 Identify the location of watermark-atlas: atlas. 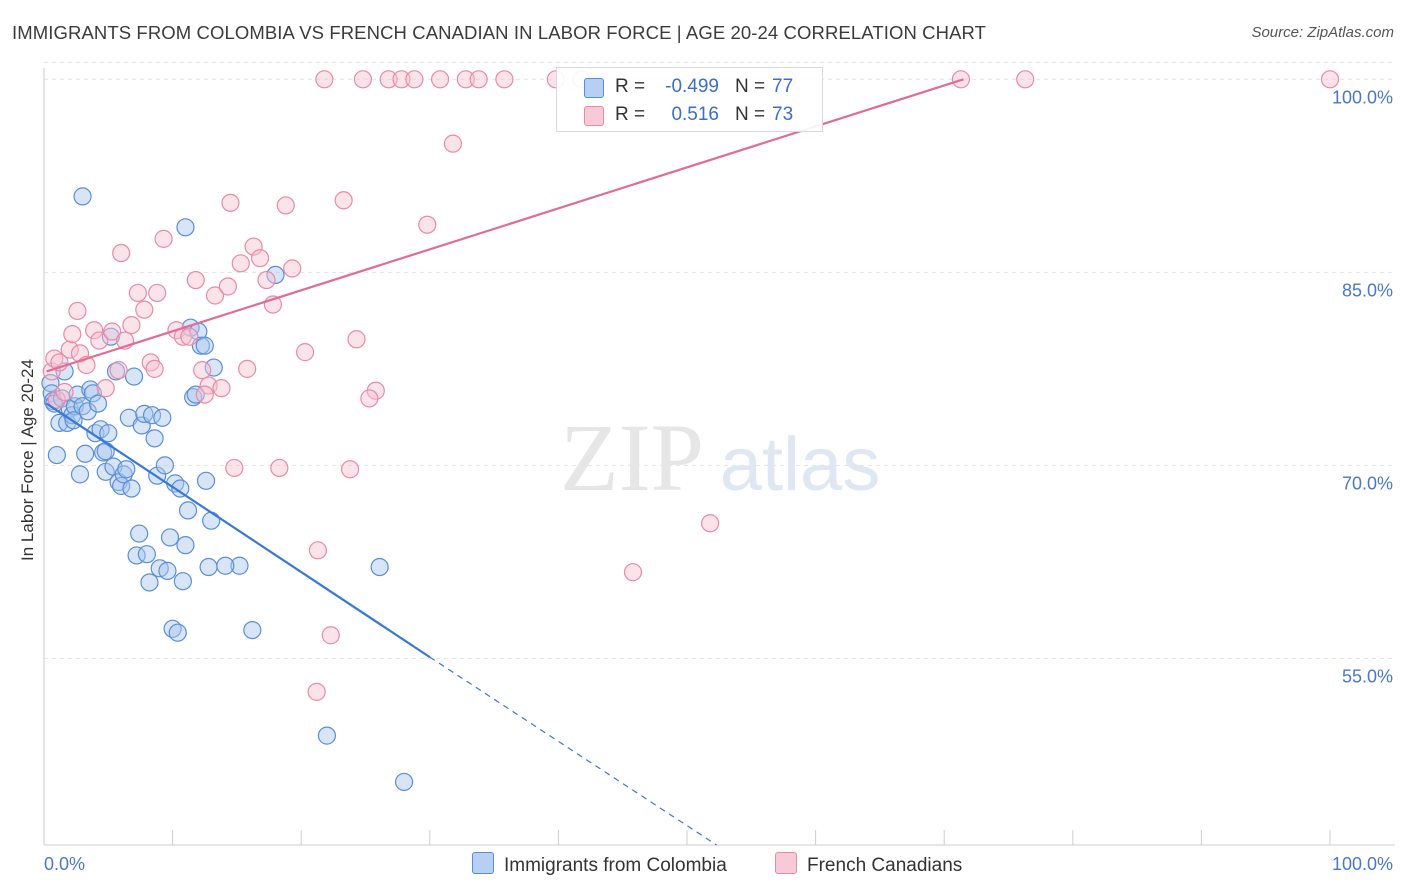
(800, 464).